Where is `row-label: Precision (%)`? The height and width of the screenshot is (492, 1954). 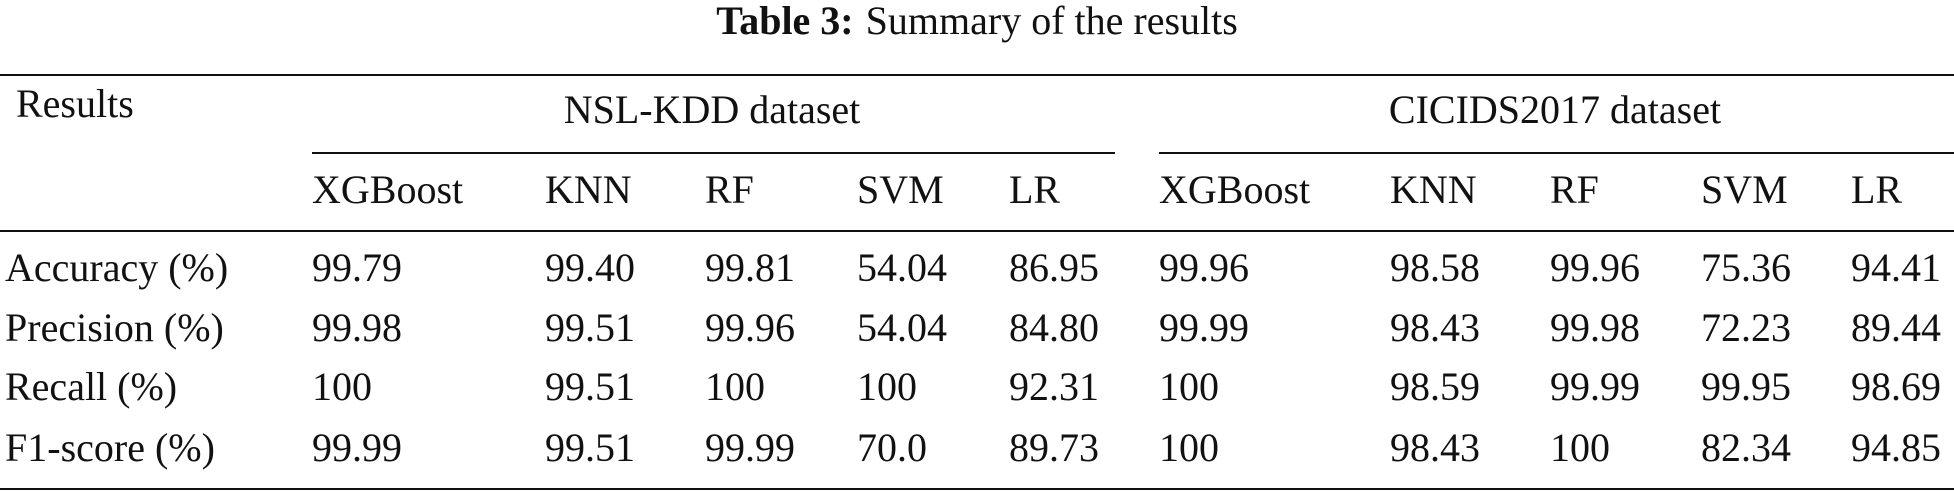
row-label: Precision (%) is located at coordinates (114, 327).